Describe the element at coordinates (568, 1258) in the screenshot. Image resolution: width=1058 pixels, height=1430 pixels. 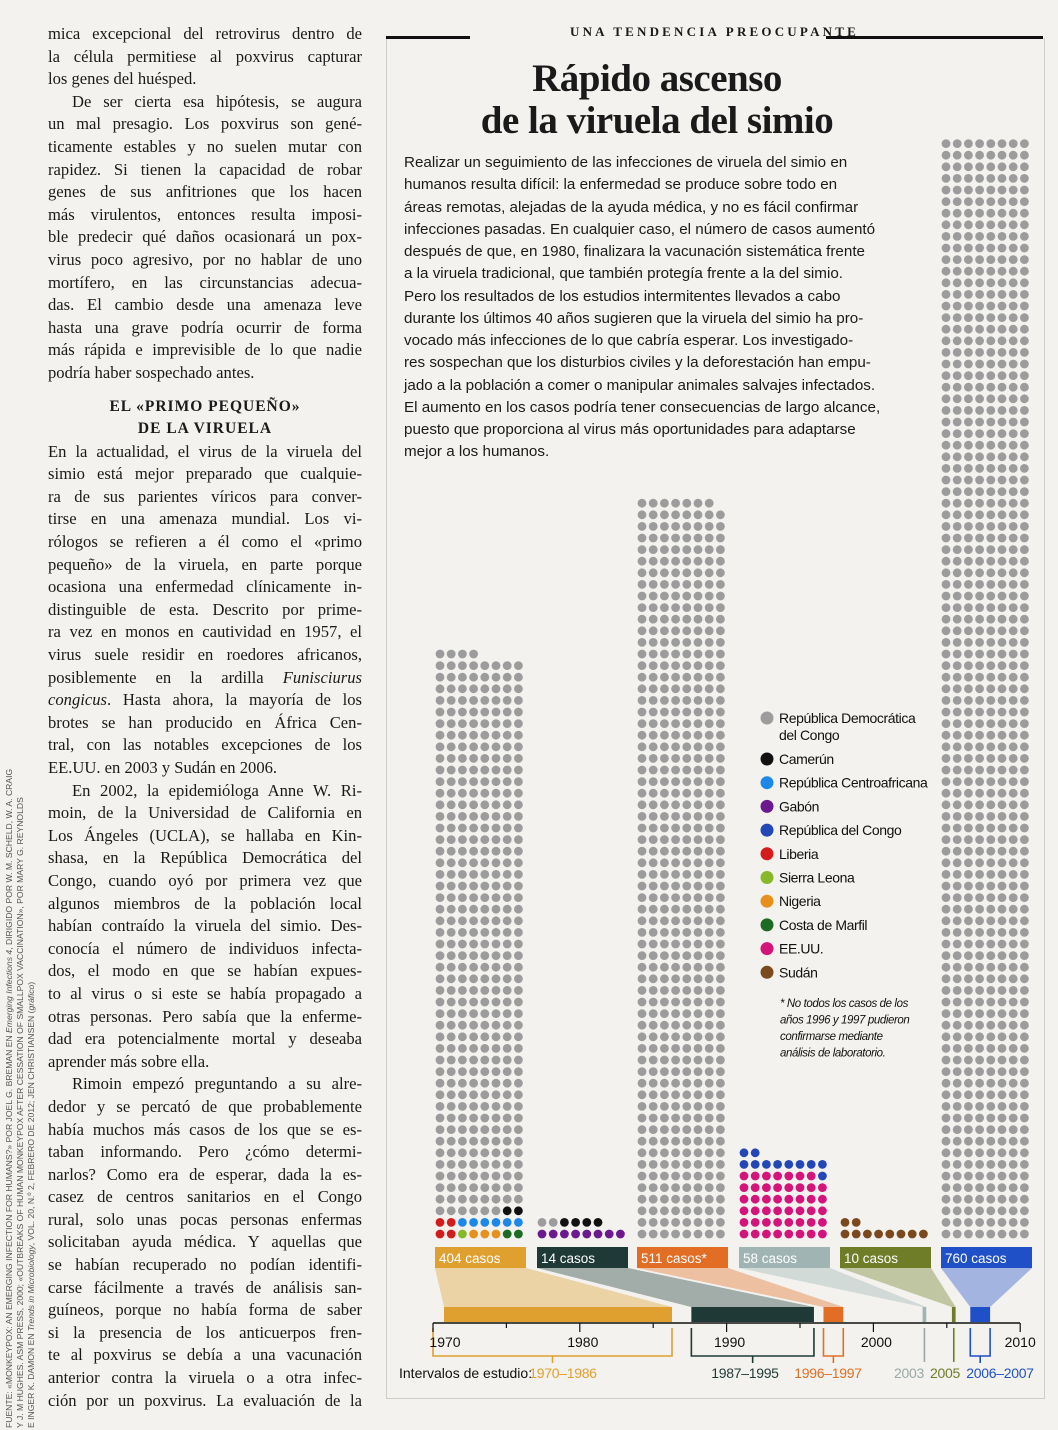
I see `case-count-label: 14 casos` at that location.